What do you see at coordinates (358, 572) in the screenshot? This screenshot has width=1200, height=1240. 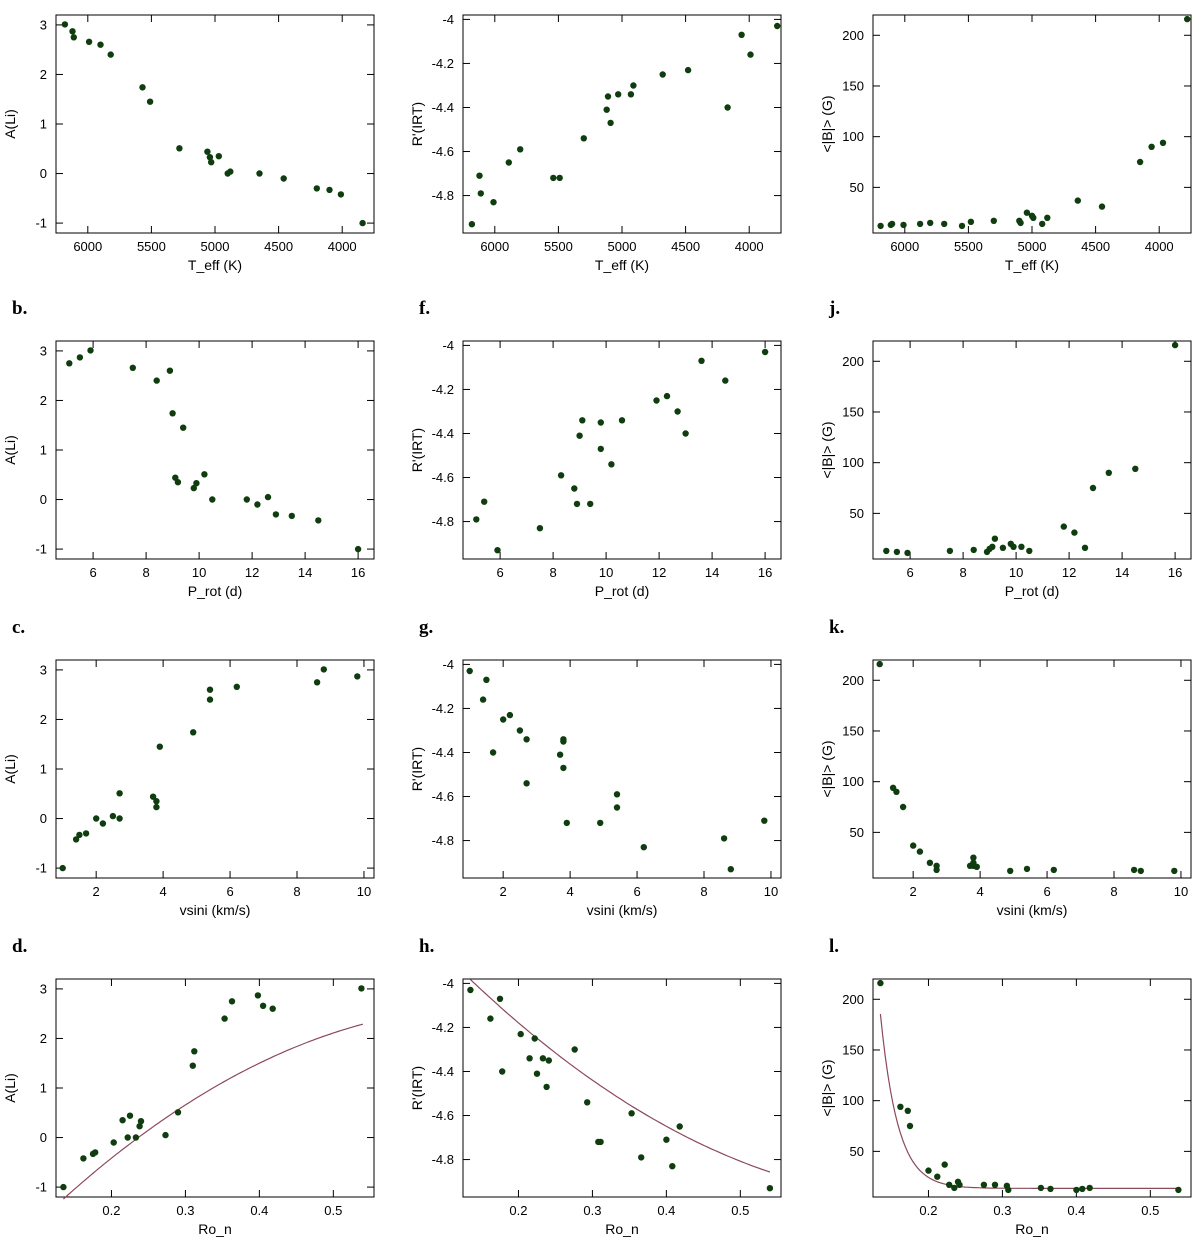 I see `x-tick-label: 16` at bounding box center [358, 572].